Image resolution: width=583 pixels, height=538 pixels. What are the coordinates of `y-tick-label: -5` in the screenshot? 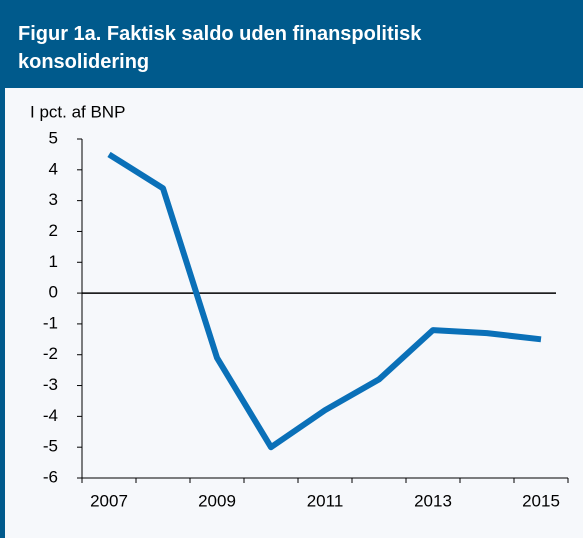 It's located at (50, 446).